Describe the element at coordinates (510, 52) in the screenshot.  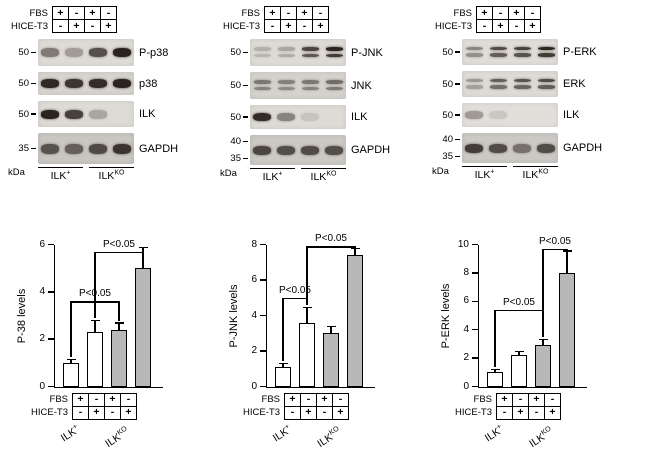
I see `blot-image-P-ERK` at that location.